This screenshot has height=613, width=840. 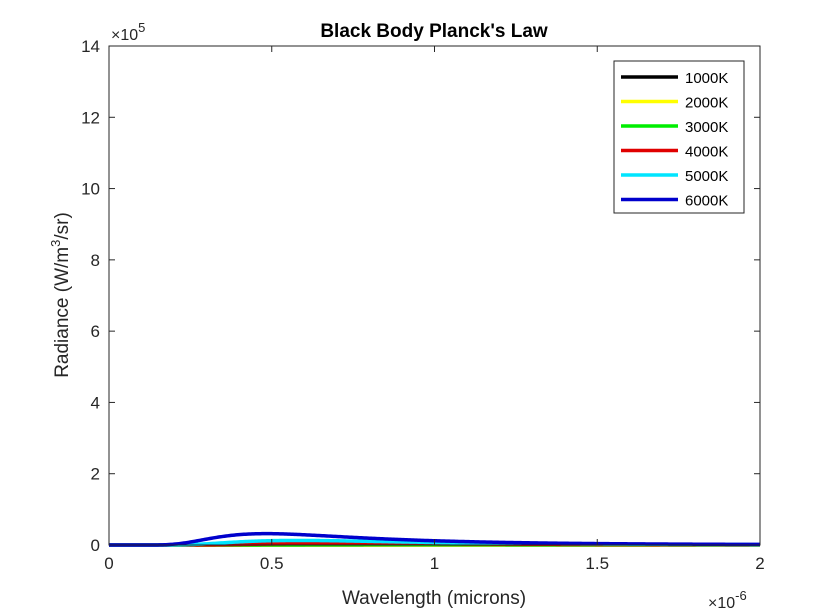 I want to click on legend: 1000K 2000K 3000K 4000K 5000K 6000K, so click(x=679, y=137).